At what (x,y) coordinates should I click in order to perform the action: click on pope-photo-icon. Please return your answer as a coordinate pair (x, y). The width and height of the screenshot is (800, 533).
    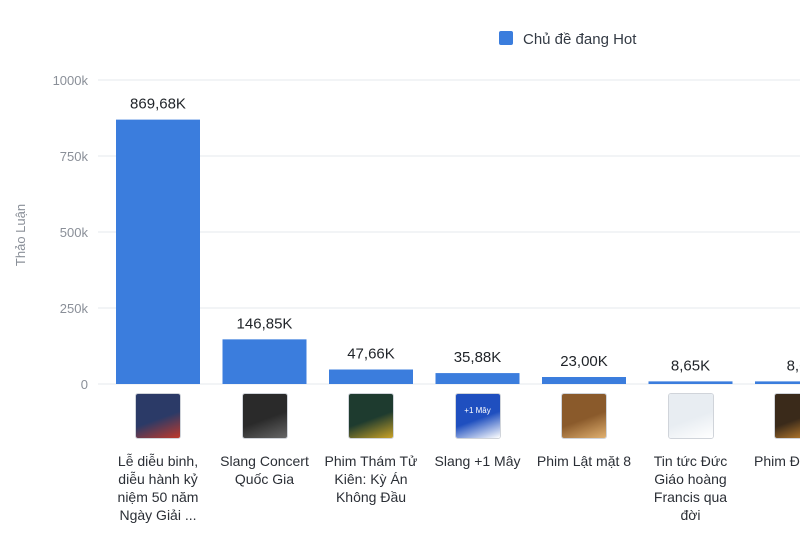
    Looking at the image, I should click on (690, 416).